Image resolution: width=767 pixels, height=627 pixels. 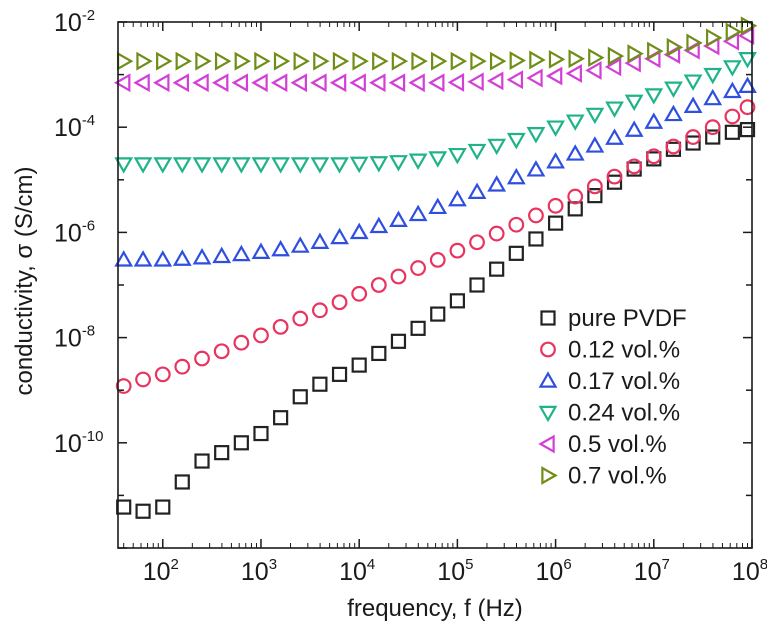 I want to click on y-tick-label: 10⁻¹⁰, so click(x=79, y=443).